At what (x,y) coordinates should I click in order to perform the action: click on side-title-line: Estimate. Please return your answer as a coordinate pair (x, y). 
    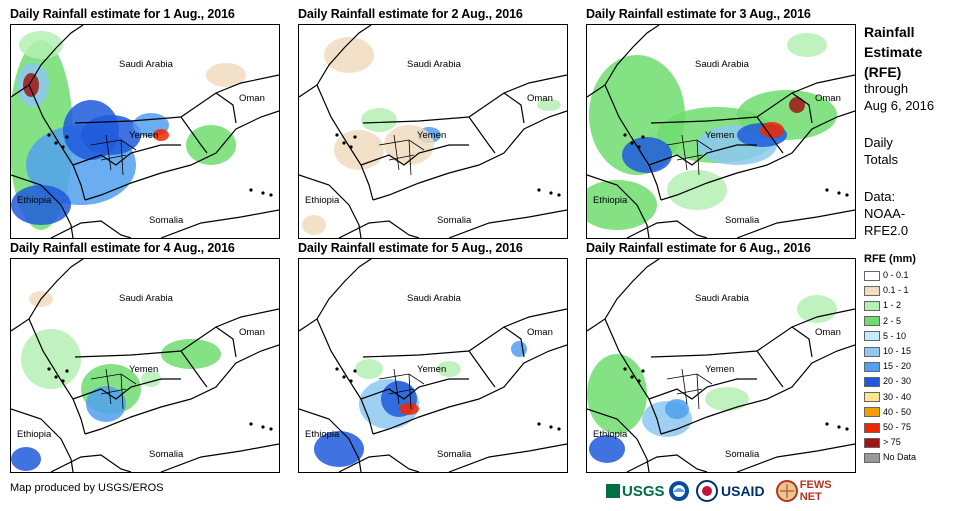
    Looking at the image, I should click on (893, 52).